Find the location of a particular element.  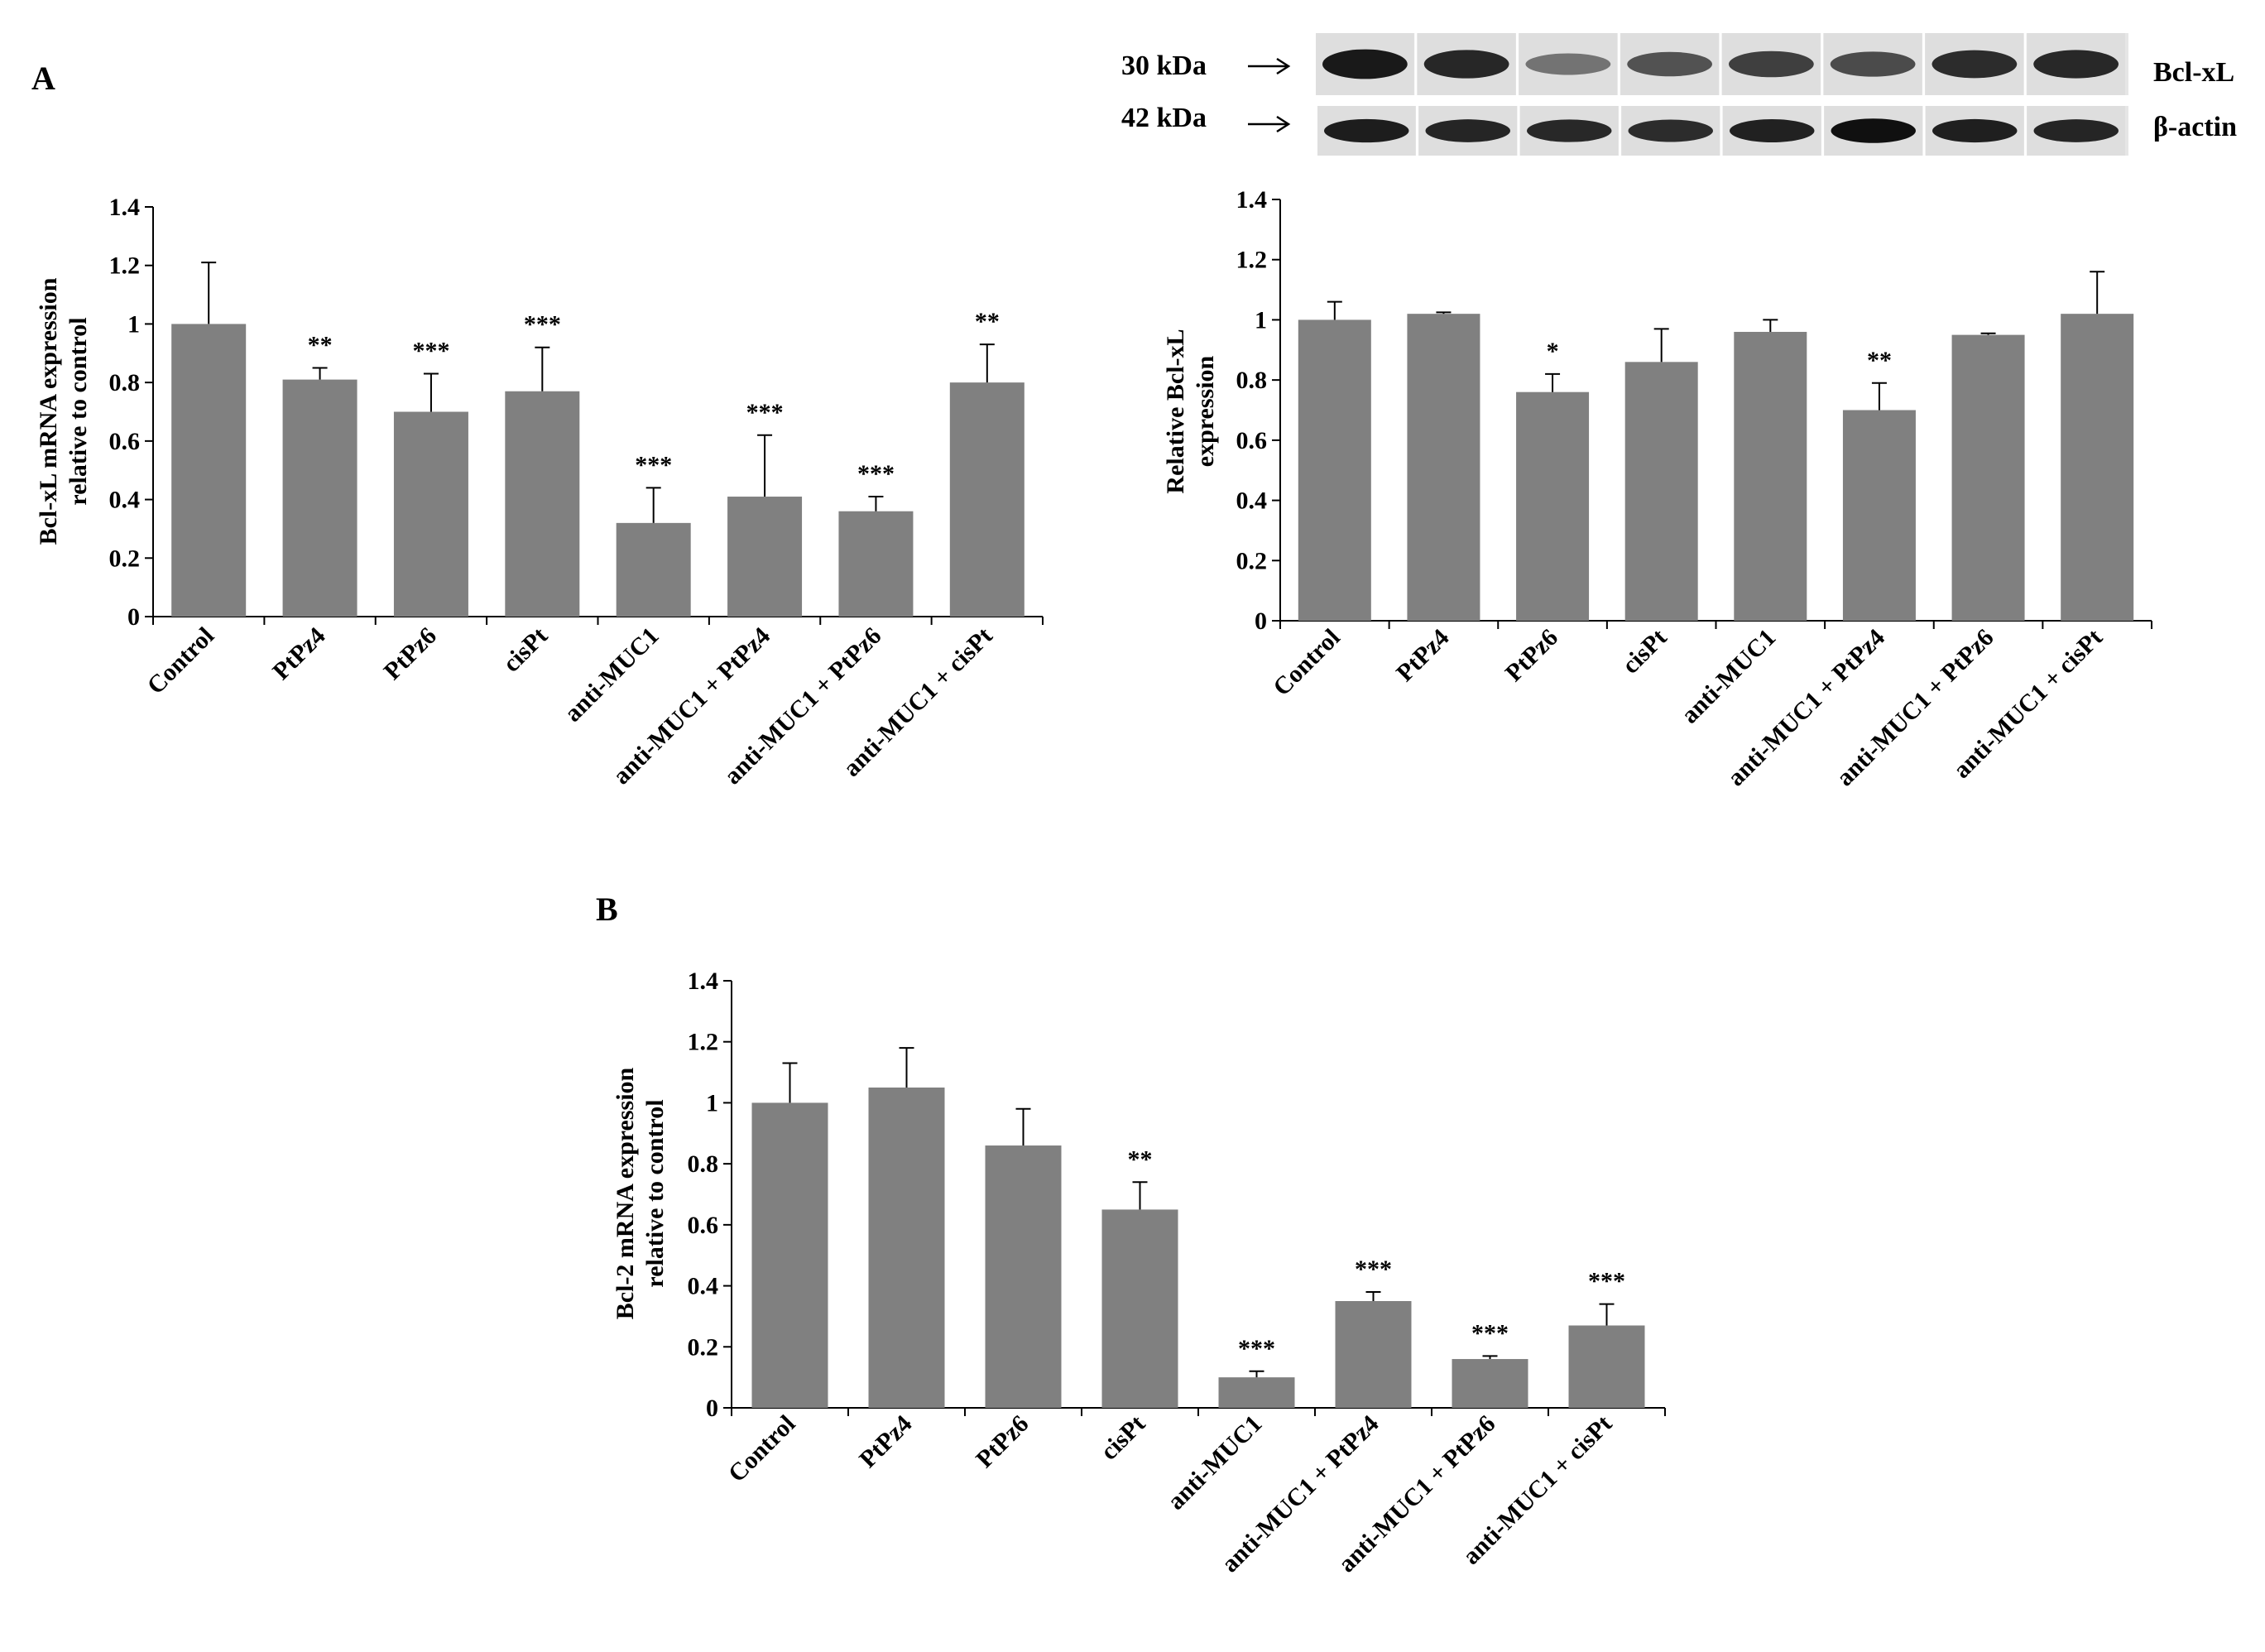

panel-a-label: A is located at coordinates (43, 78).